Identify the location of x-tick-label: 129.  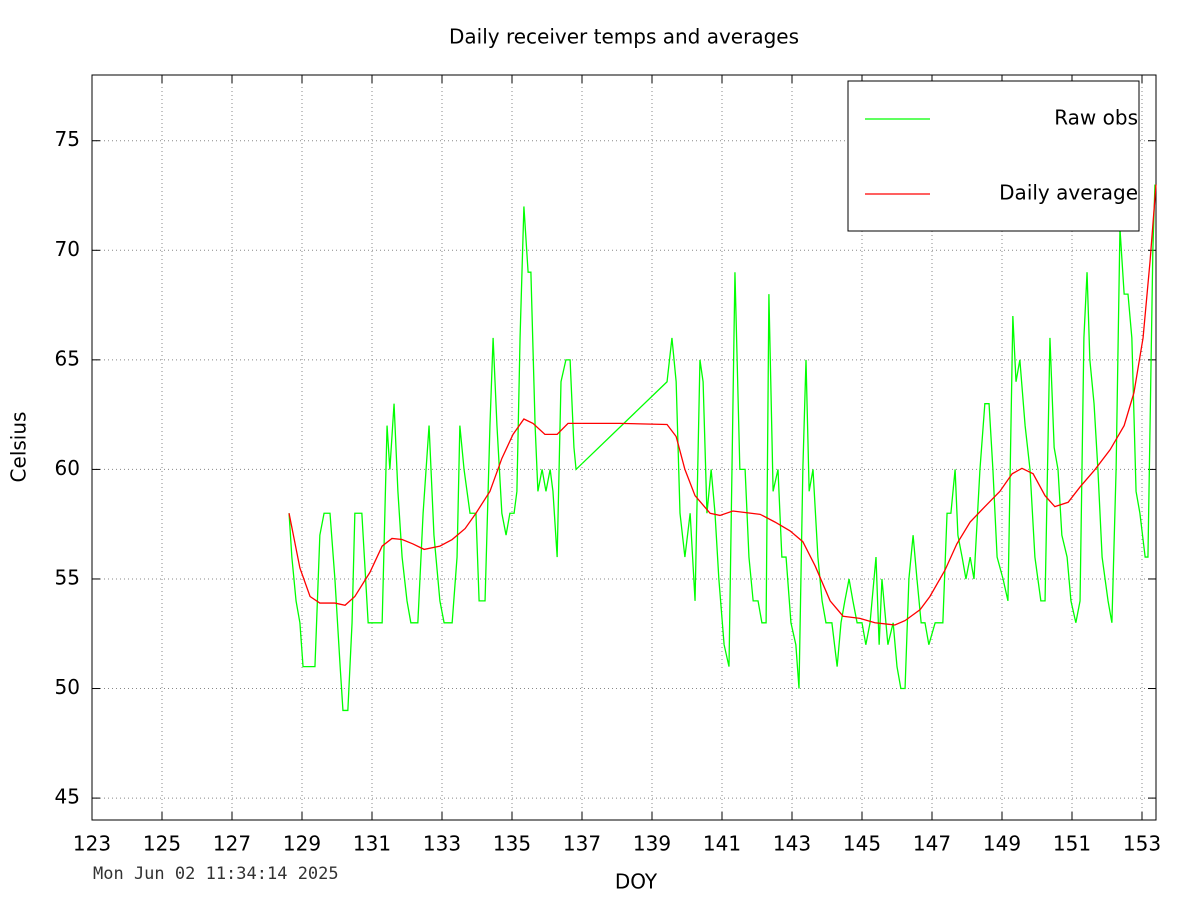
(302, 844).